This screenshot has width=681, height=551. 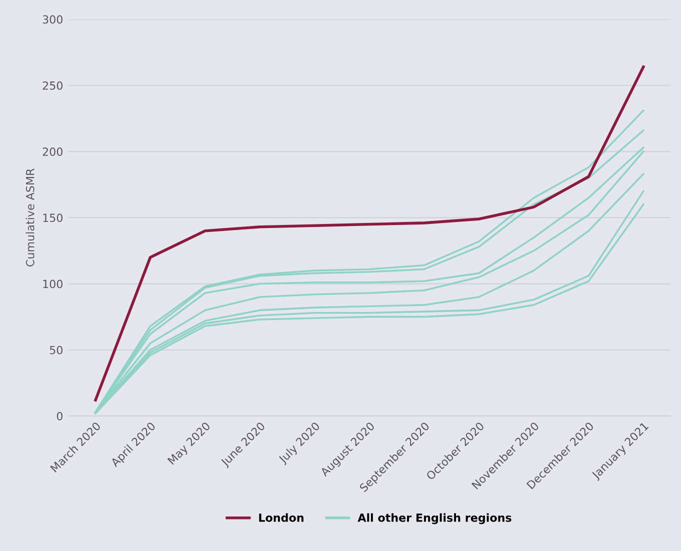 I want to click on y-tick-label: 0, so click(x=59, y=416).